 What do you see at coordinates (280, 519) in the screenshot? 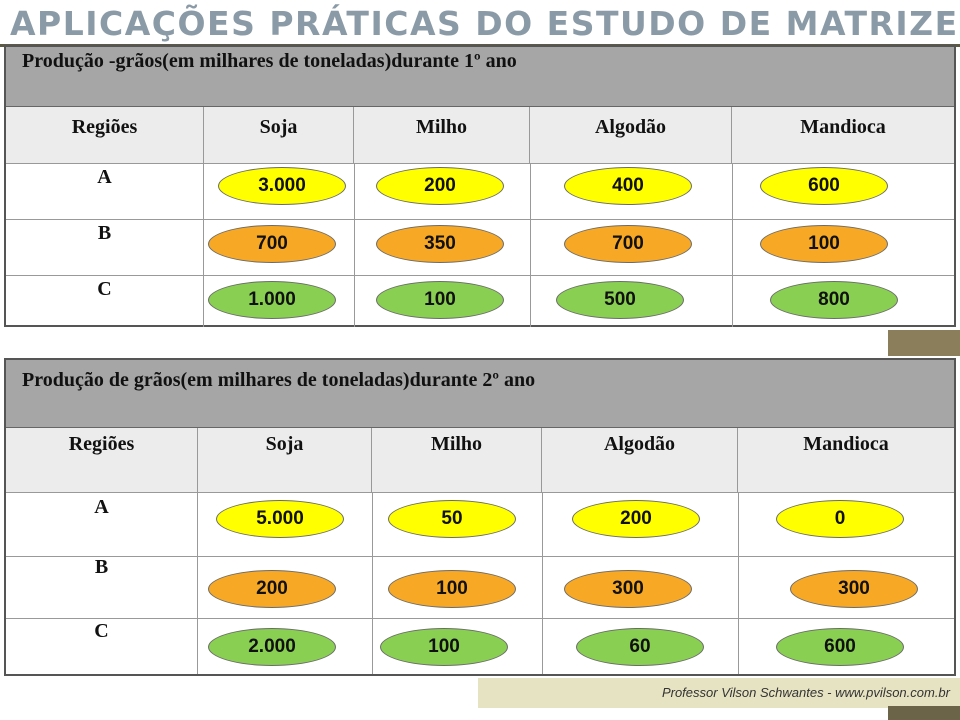
I see `value-oval: 5.000` at bounding box center [280, 519].